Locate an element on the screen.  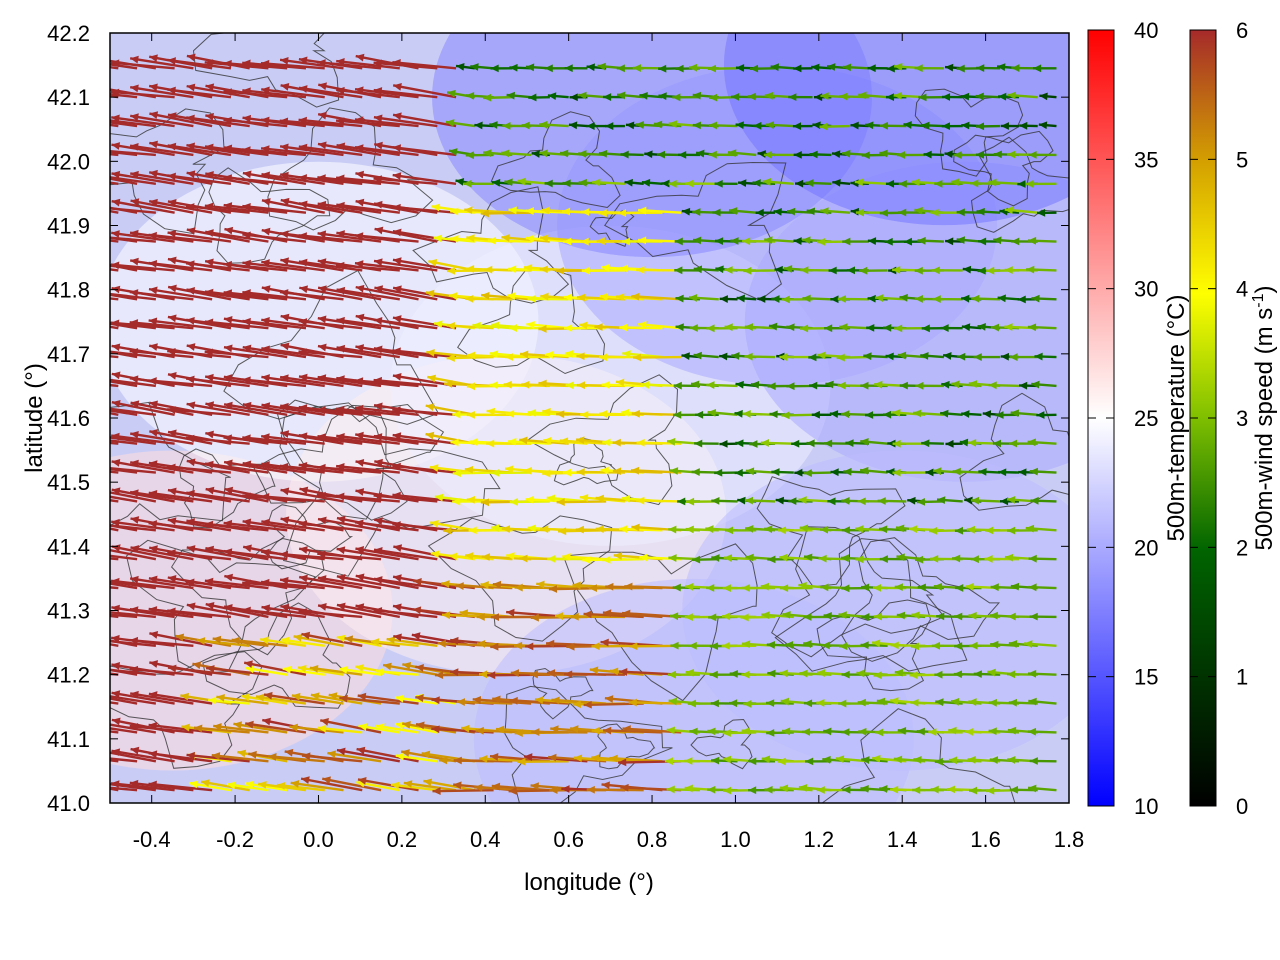
y-tick-label: 41.7 is located at coordinates (68, 354).